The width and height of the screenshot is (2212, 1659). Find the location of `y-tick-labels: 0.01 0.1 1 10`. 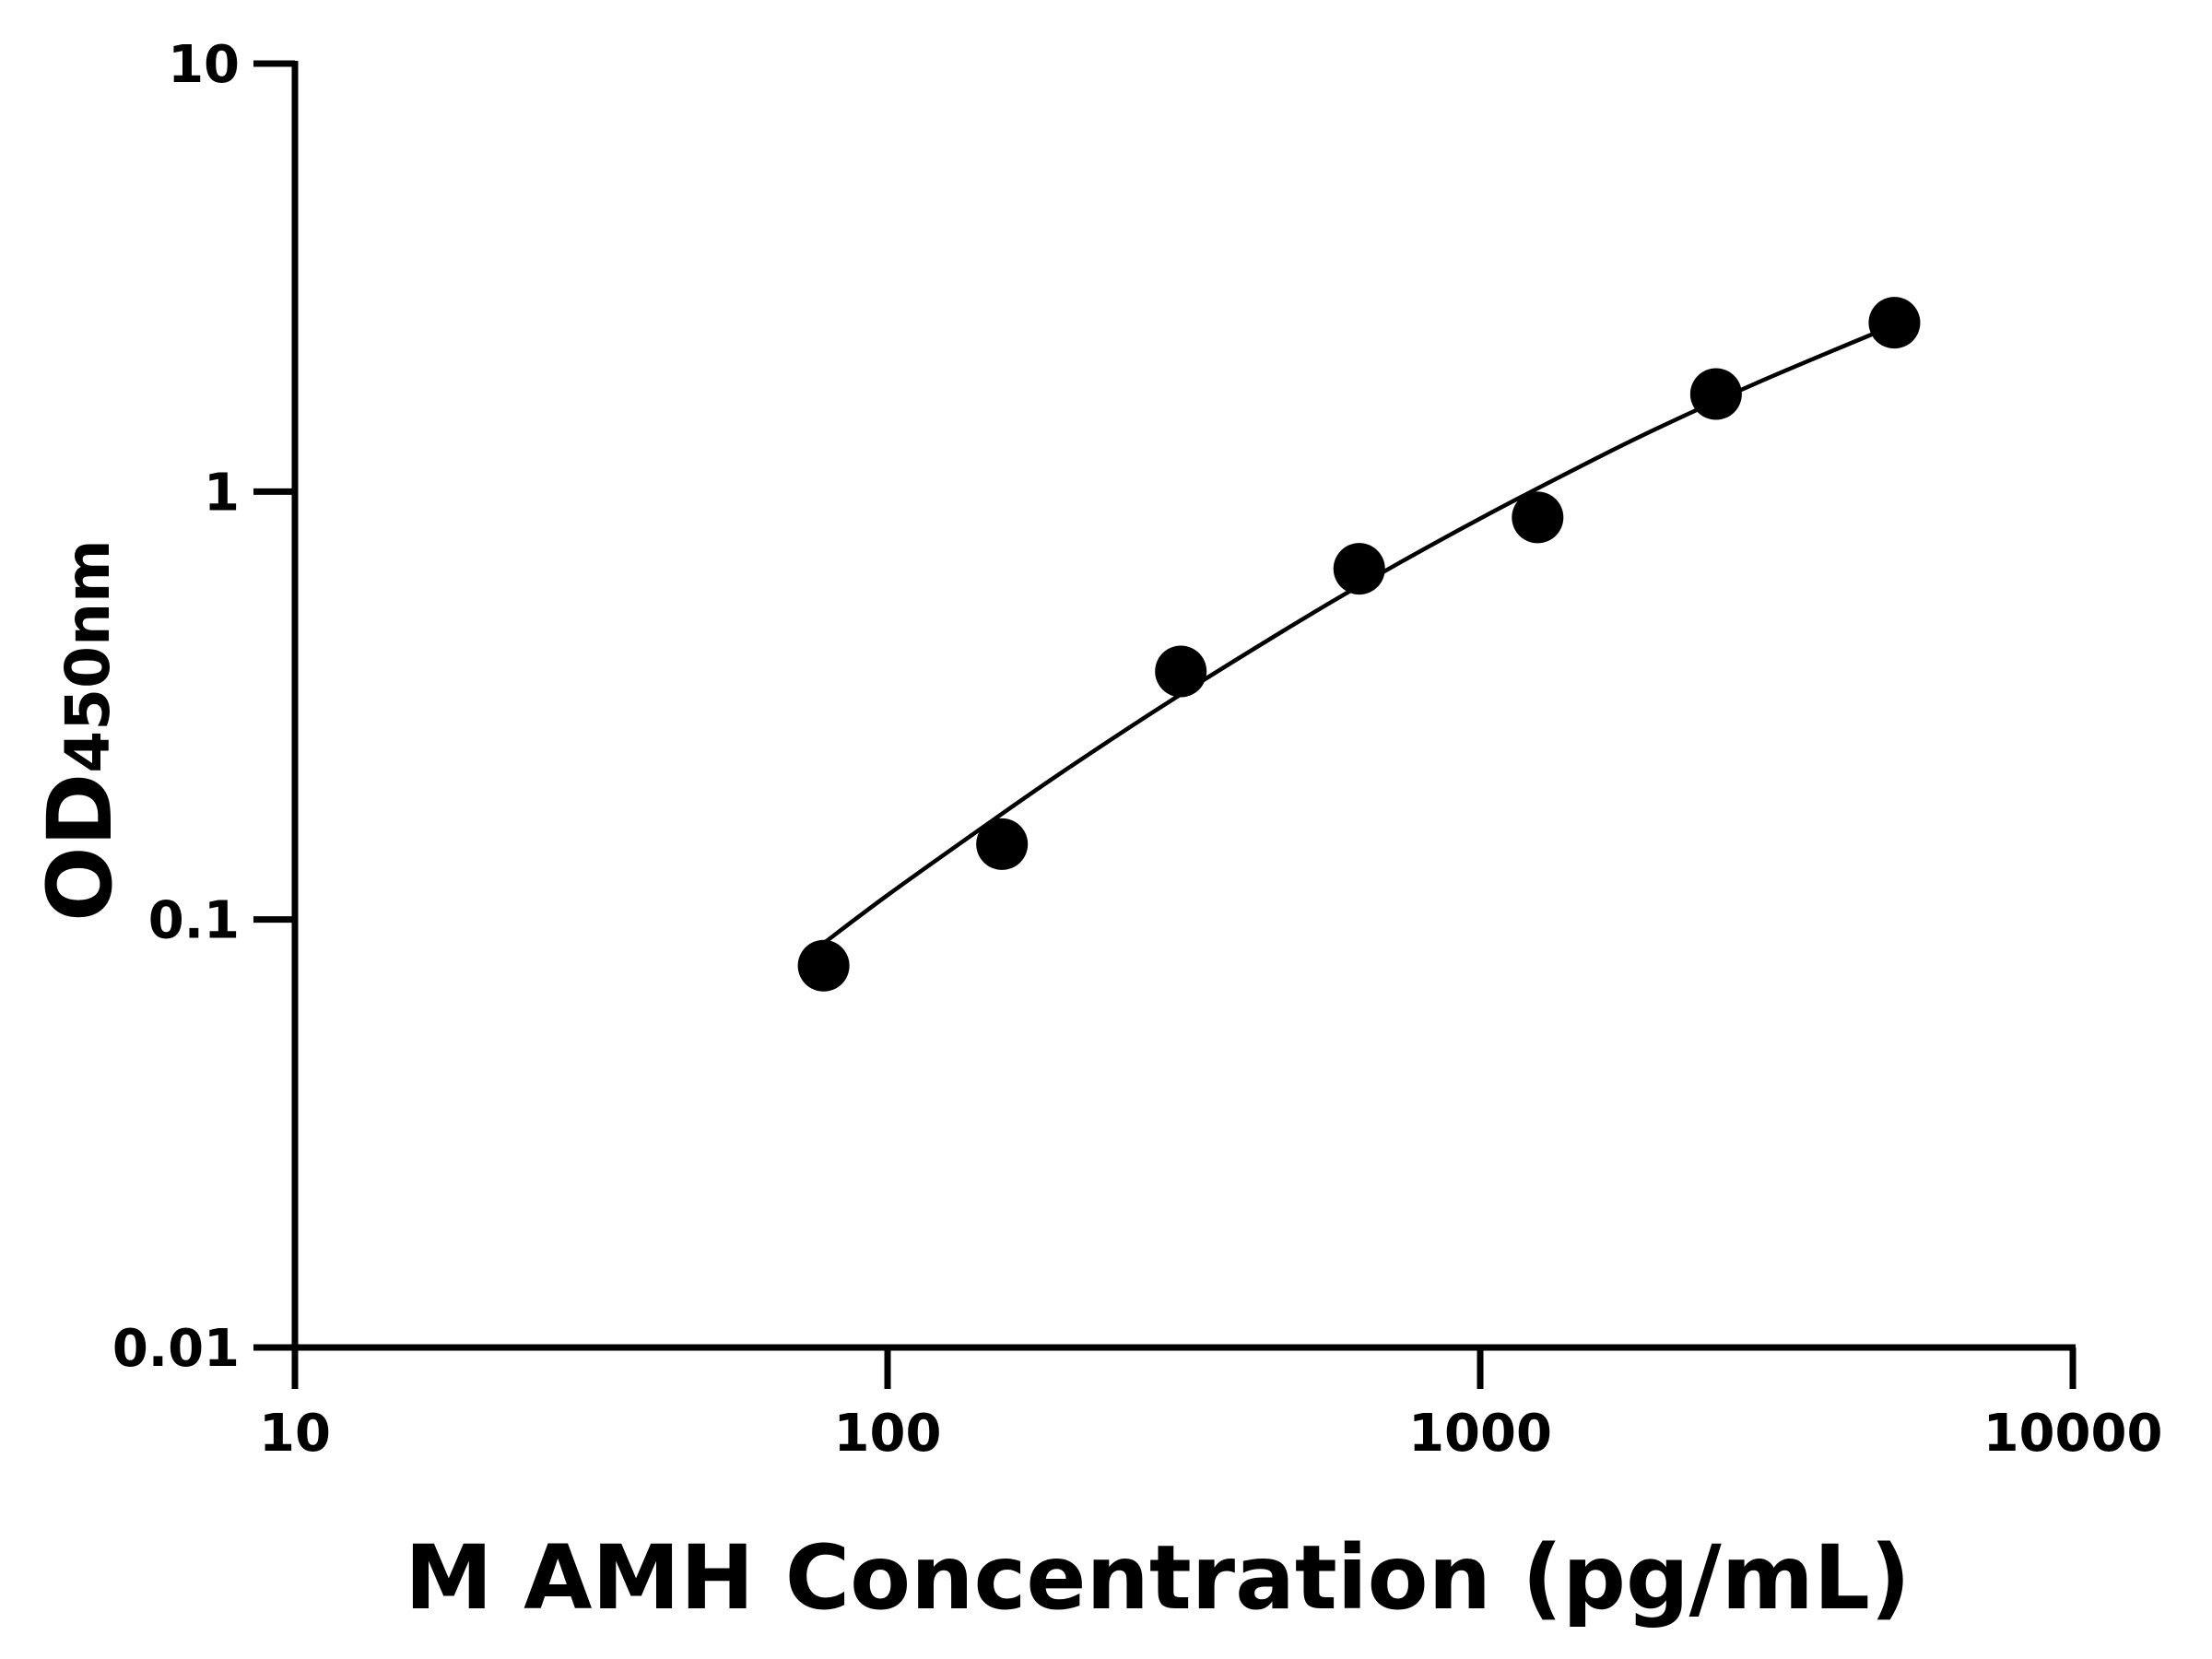

y-tick-labels: 0.01 0.1 1 10 is located at coordinates (176, 707).